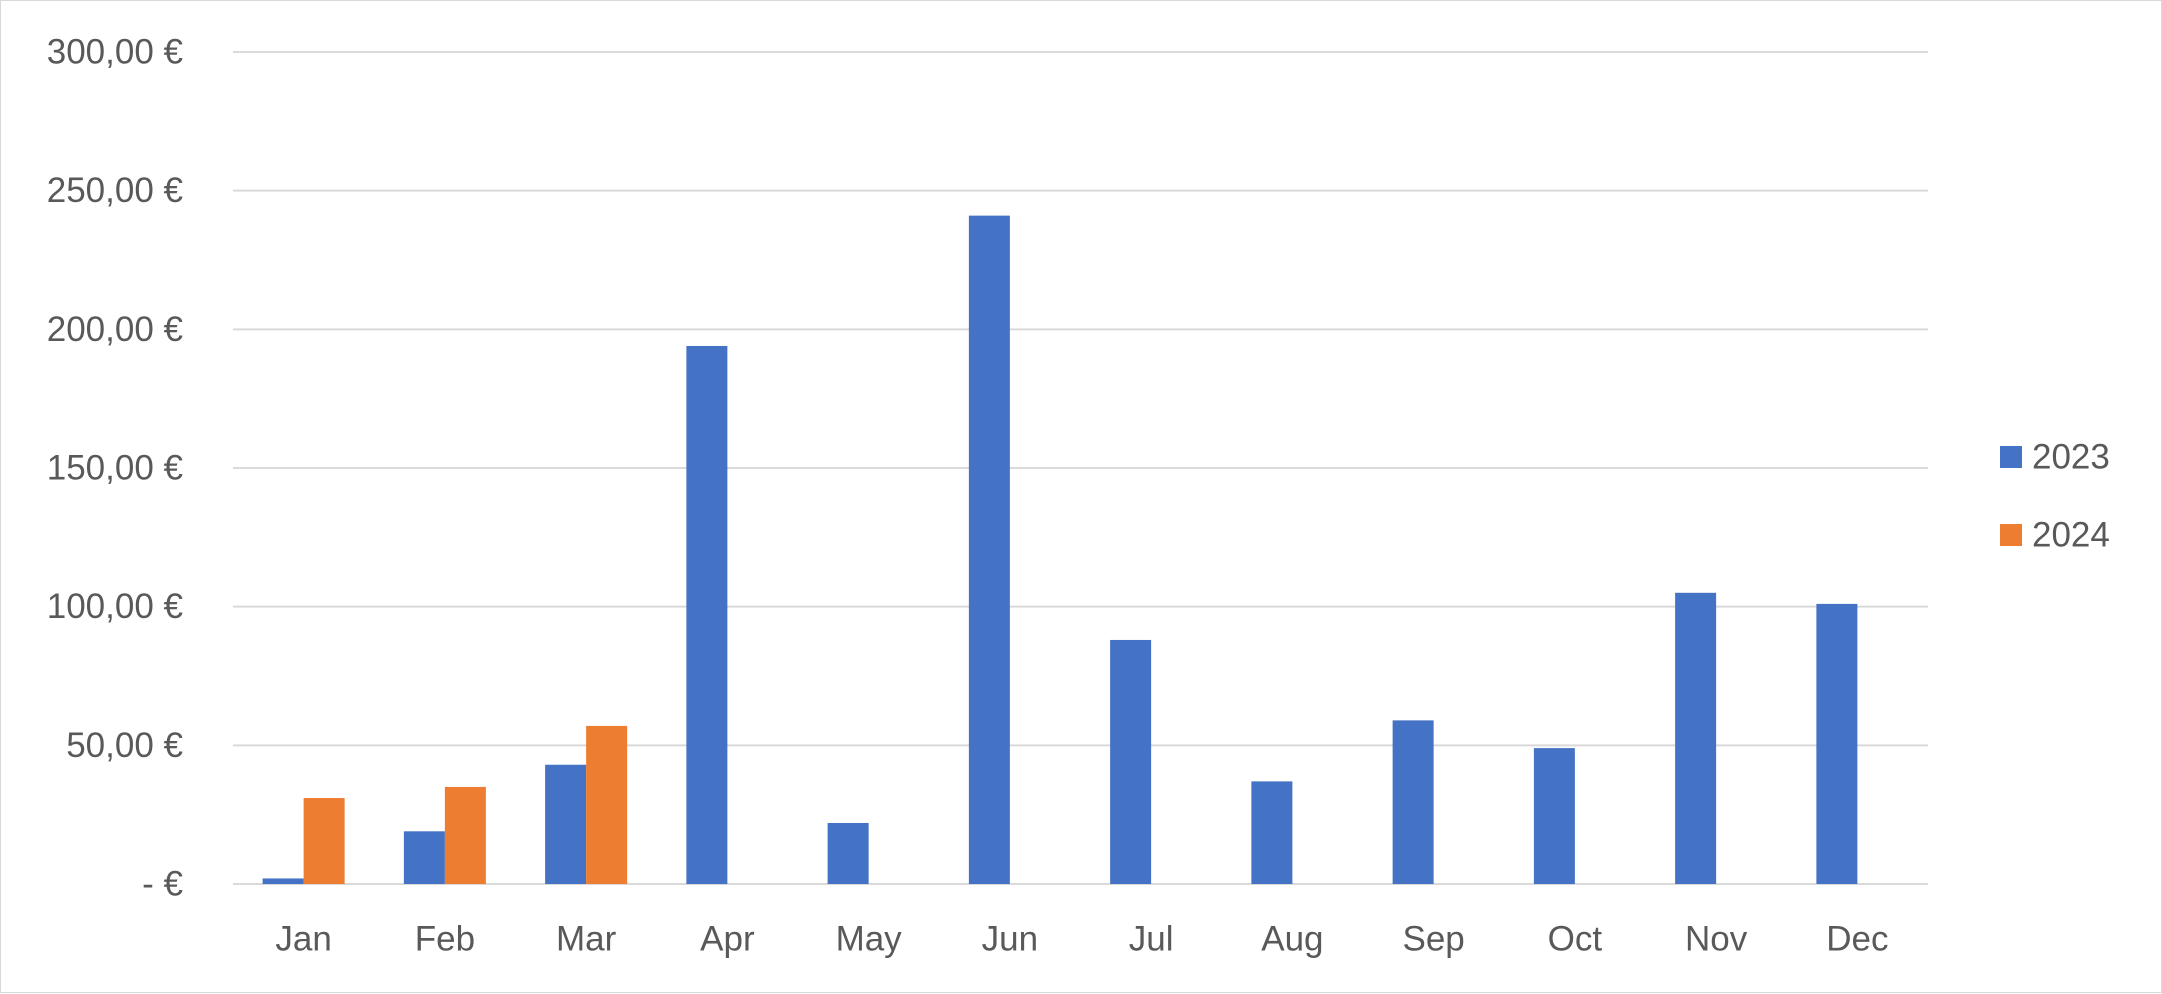  What do you see at coordinates (1010, 939) in the screenshot?
I see `x-tick-label-jun: Jun` at bounding box center [1010, 939].